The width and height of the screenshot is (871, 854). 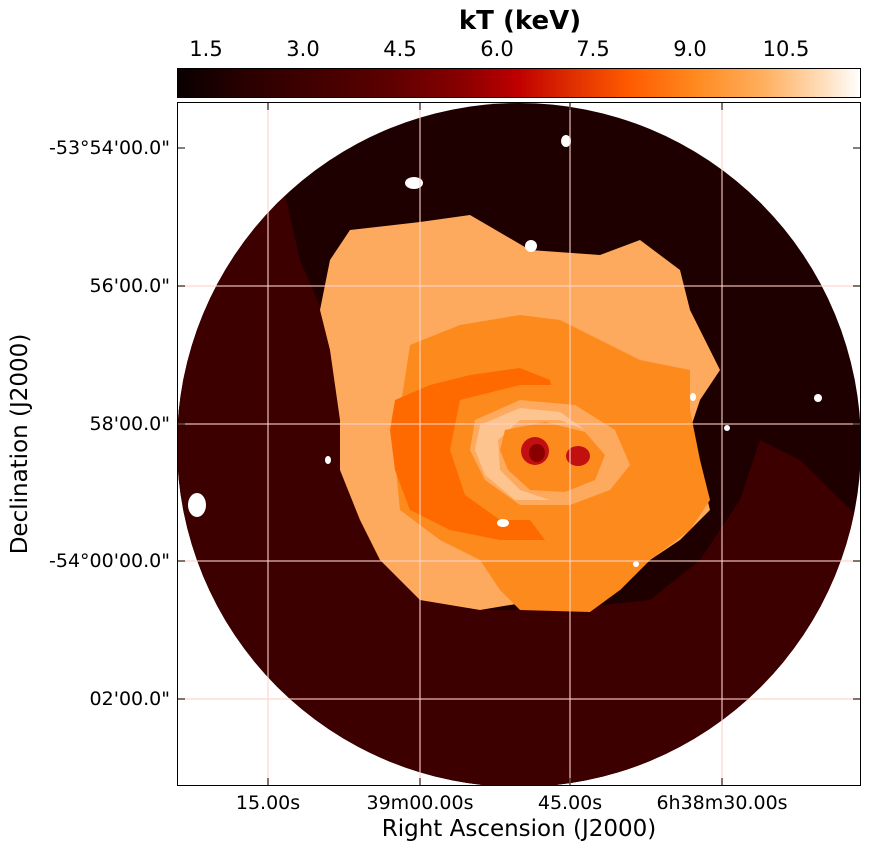 What do you see at coordinates (109, 561) in the screenshot?
I see `y-tick-label: -54°00'00.0"` at bounding box center [109, 561].